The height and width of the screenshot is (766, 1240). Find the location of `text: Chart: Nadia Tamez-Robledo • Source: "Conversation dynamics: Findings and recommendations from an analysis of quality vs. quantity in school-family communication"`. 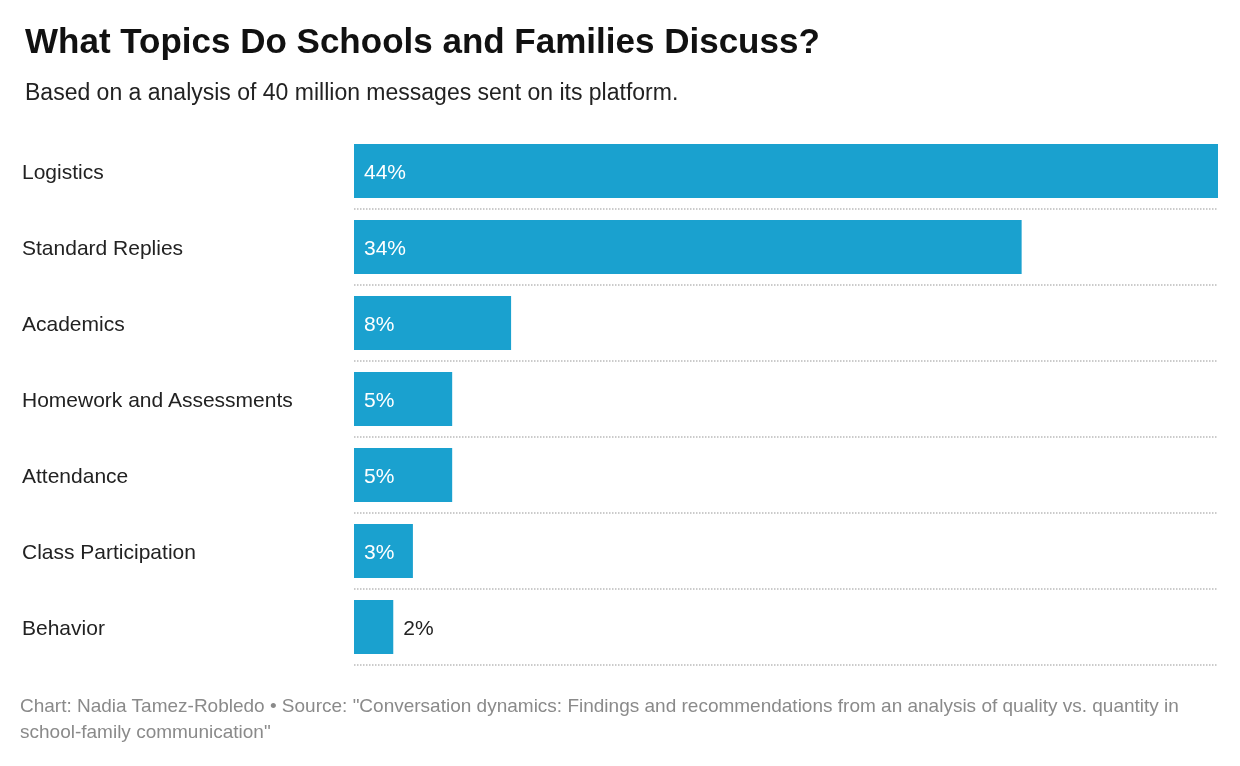

text: Chart: Nadia Tamez-Robledo • Source: "Conversation dynamics: Findings and recommendations from an analysis of quality vs. quantity in school-family communication" is located at coordinates (602, 718).